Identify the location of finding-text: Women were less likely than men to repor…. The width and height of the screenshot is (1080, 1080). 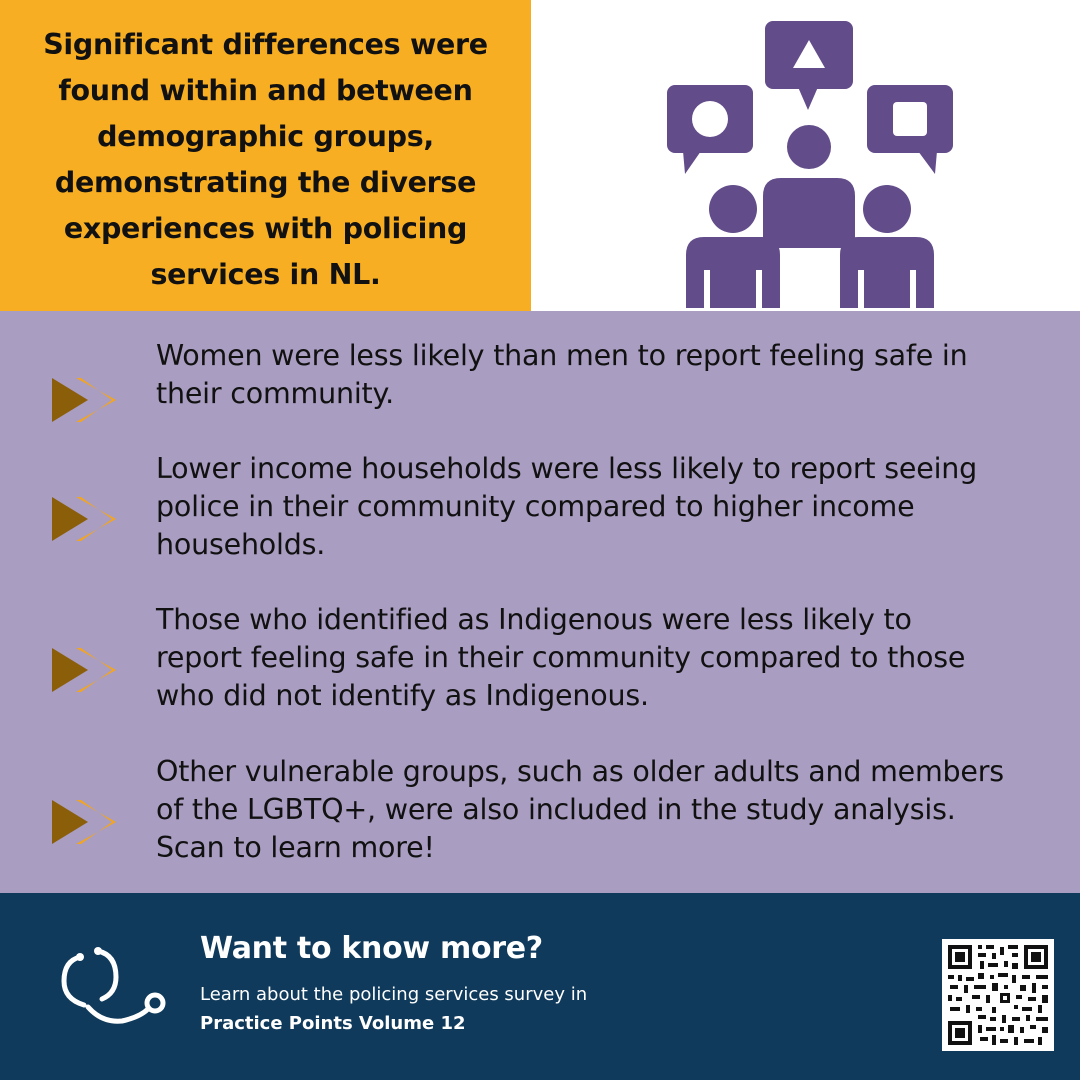
(562, 374).